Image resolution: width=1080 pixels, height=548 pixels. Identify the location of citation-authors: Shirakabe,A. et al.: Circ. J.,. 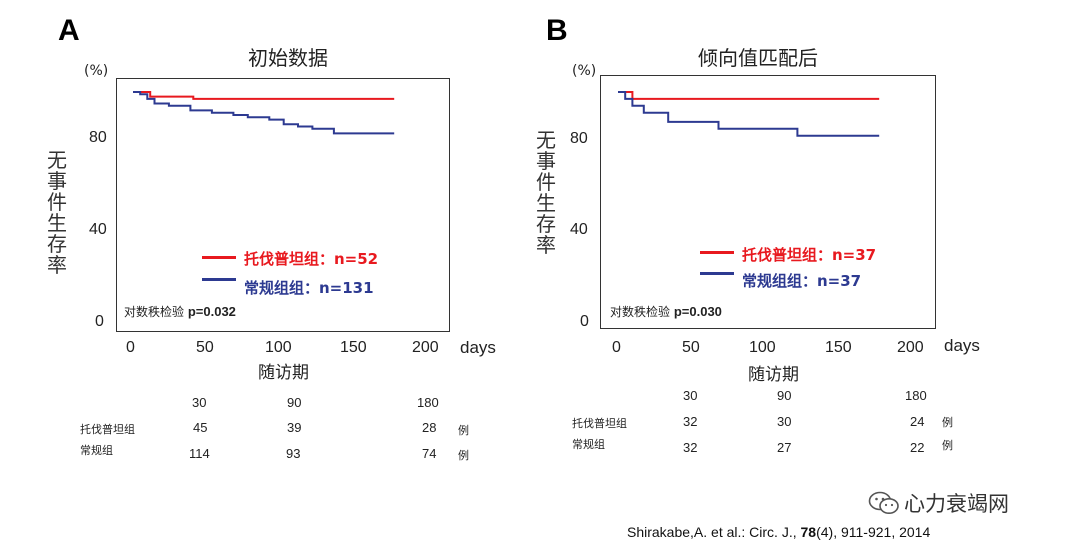
(714, 532).